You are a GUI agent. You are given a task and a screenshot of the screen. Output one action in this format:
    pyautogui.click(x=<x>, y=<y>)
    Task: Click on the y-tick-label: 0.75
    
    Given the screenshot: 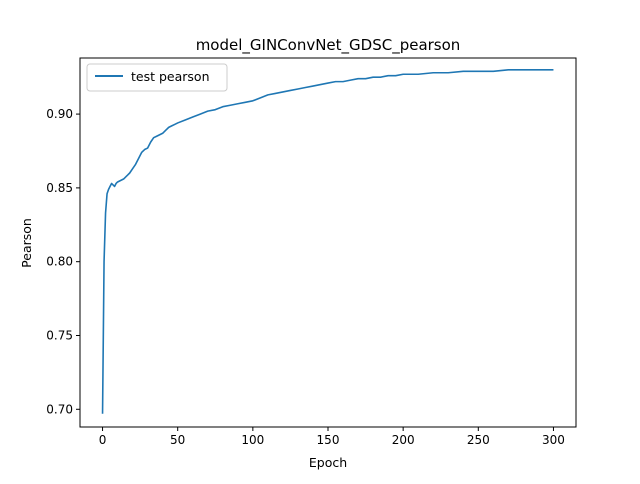 What is the action you would take?
    pyautogui.click(x=59, y=335)
    